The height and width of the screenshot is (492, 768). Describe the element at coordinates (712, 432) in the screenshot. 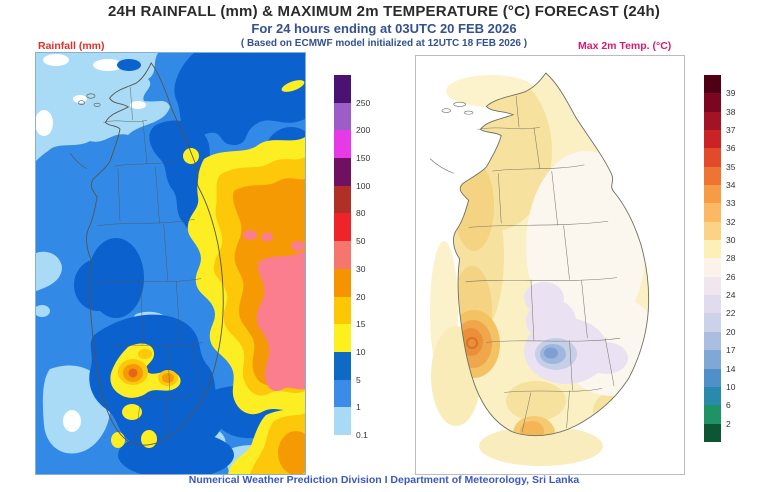

I see `colorbar-segment` at that location.